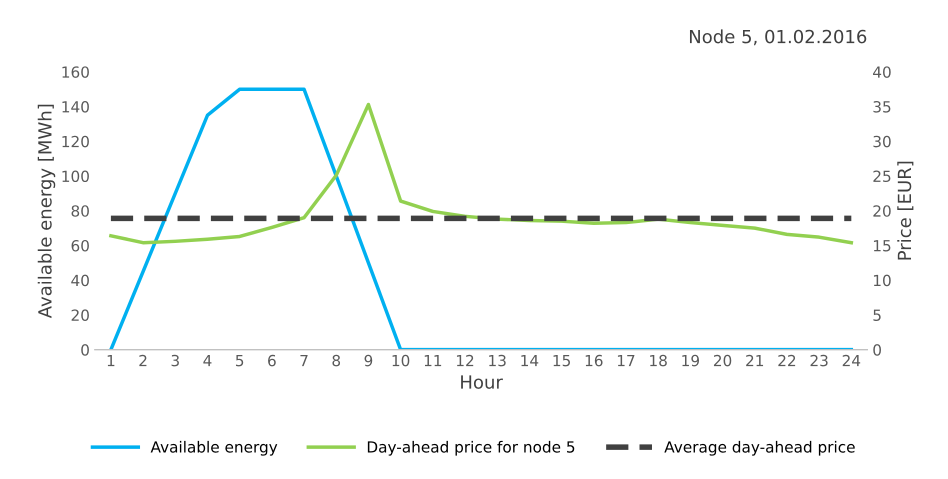  What do you see at coordinates (881, 176) in the screenshot?
I see `y2-tick-label: 25` at bounding box center [881, 176].